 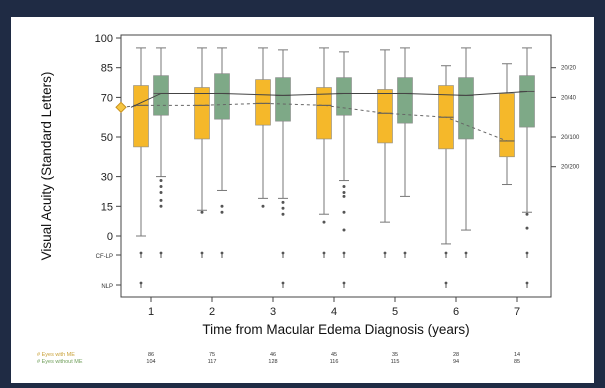 I want to click on y-tick-label: 30, so click(x=107, y=178).